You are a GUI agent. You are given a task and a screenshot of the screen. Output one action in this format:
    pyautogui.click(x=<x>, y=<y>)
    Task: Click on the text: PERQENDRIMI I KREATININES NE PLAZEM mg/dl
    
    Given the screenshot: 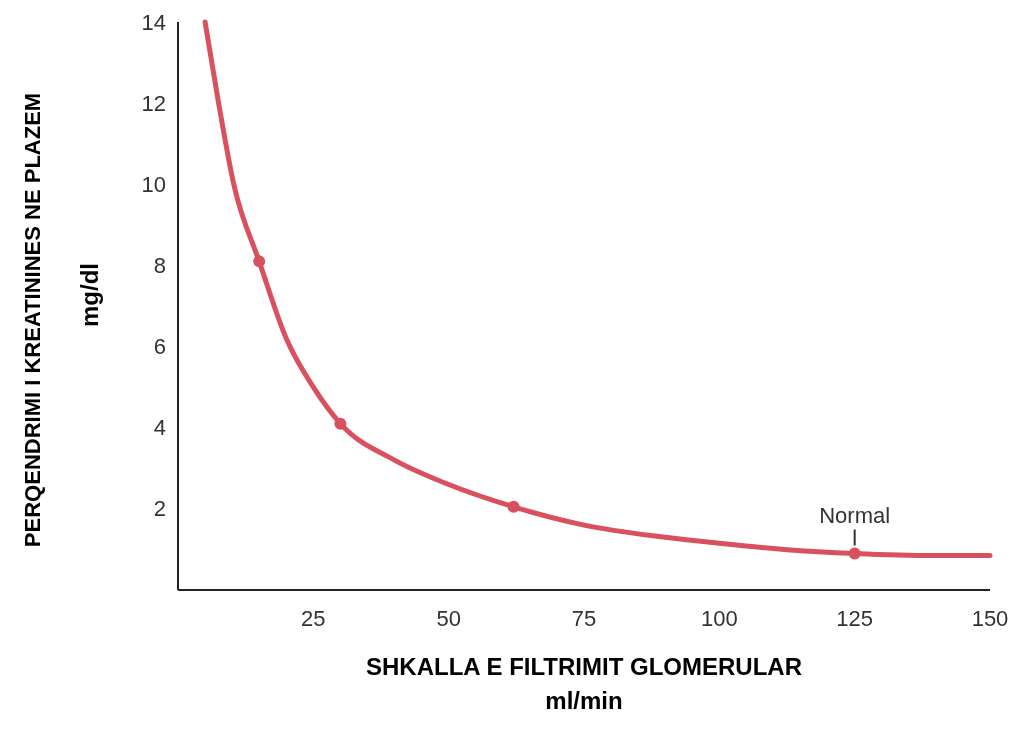 What is the action you would take?
    pyautogui.click(x=61, y=320)
    